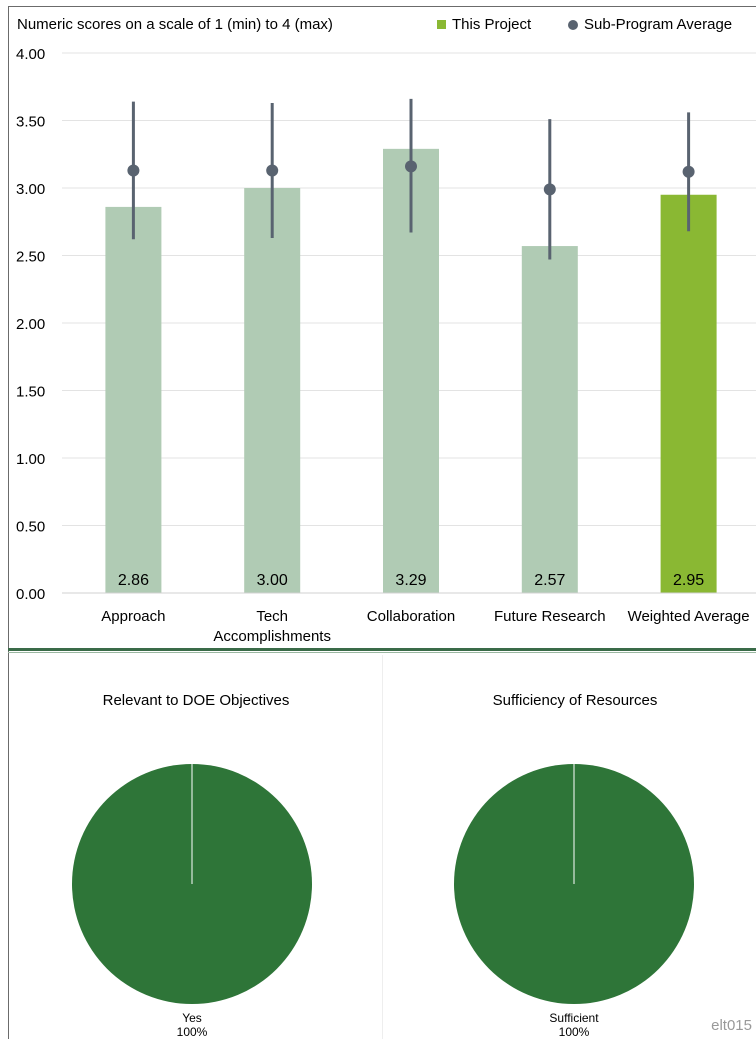 Image resolution: width=756 pixels, height=1039 pixels. I want to click on x-tick-label: Weighted Average, so click(689, 616).